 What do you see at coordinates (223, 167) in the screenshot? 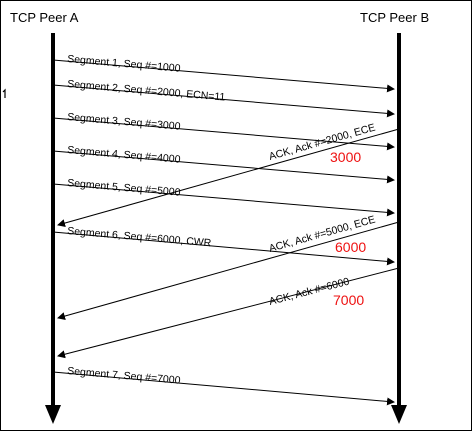
I see `segment-4-arrow` at bounding box center [223, 167].